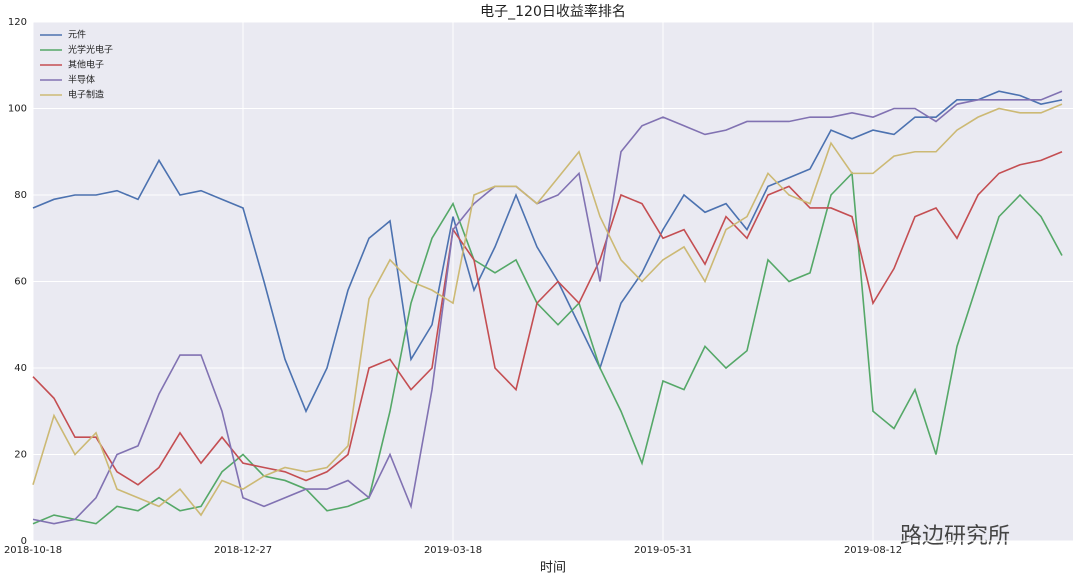 The height and width of the screenshot is (588, 1080). Describe the element at coordinates (873, 550) in the screenshot. I see `x-tick-label: 2019-08-12` at that location.